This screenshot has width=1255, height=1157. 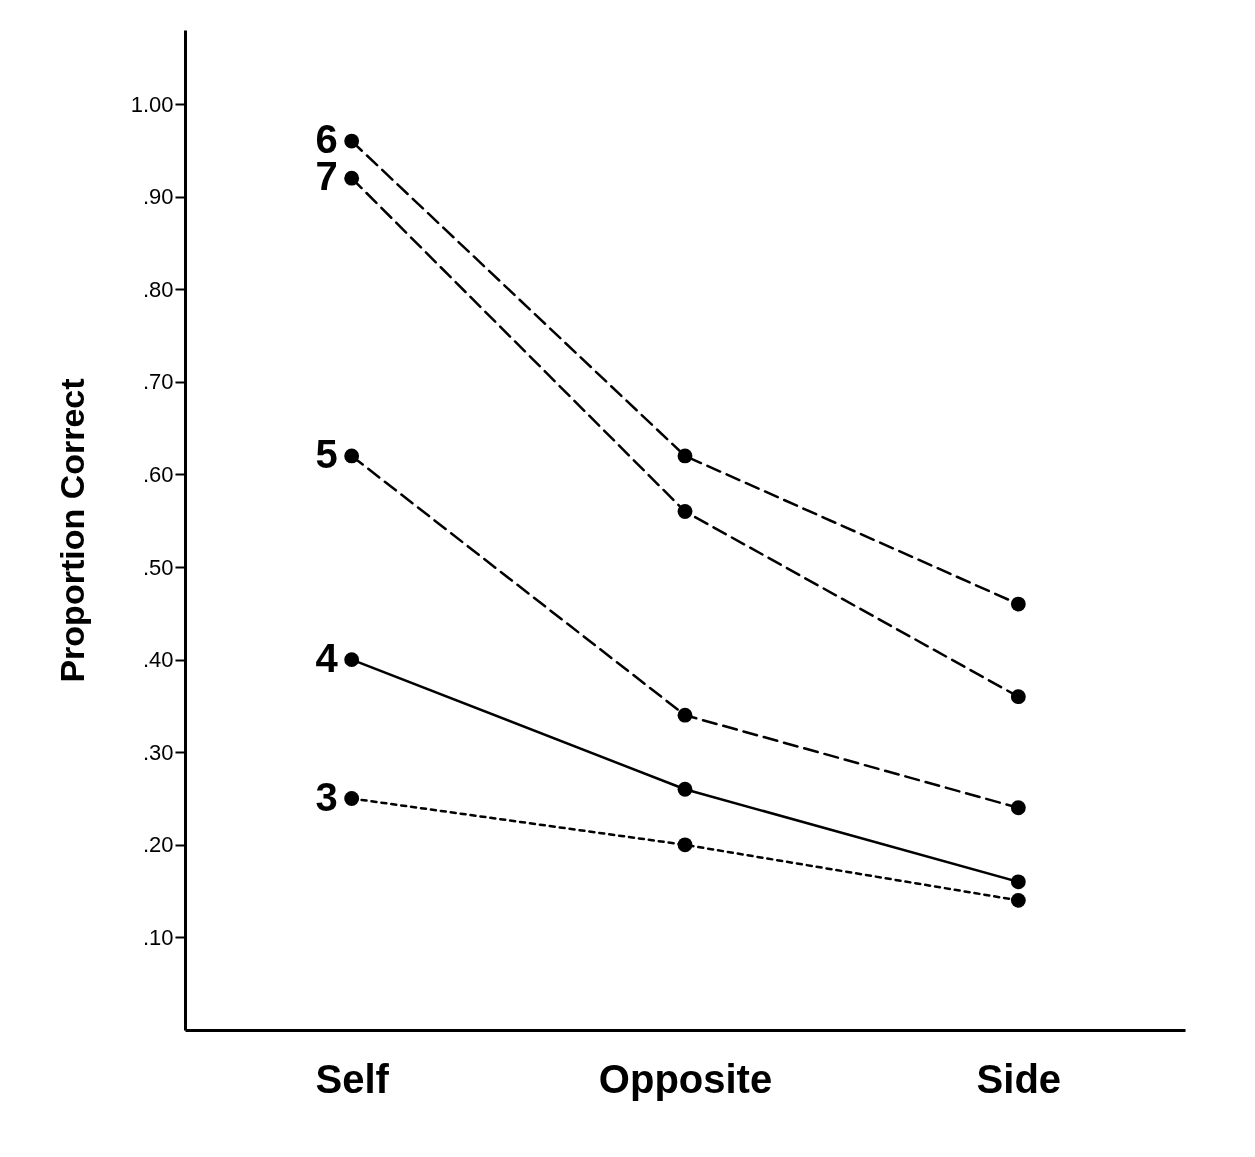 I want to click on y-tick-label: .30, so click(x=158, y=752).